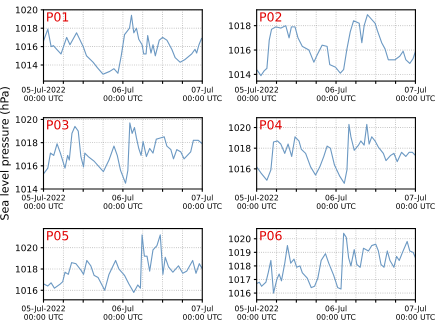  Describe the element at coordinates (57, 17) in the screenshot. I see `chart-title: P01` at that location.